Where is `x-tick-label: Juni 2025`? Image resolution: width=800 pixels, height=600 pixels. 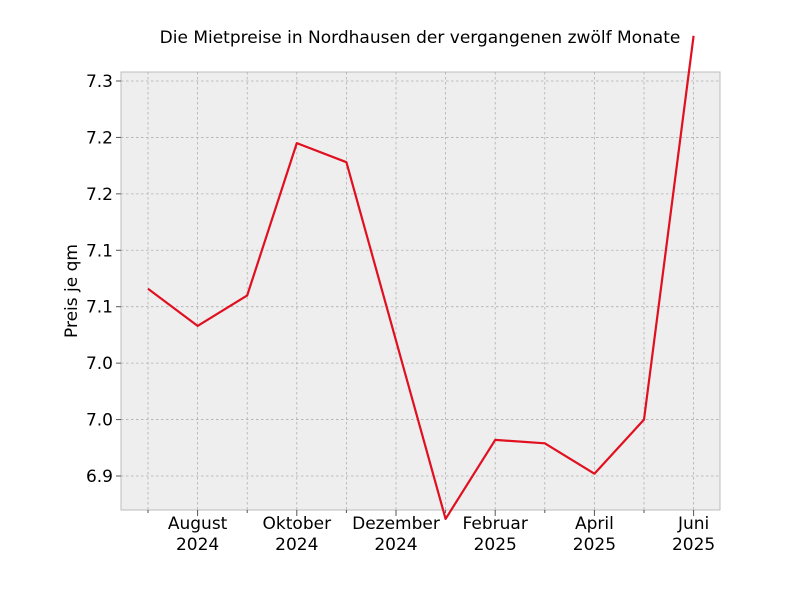
x-tick-label: Juni 2025 is located at coordinates (693, 534).